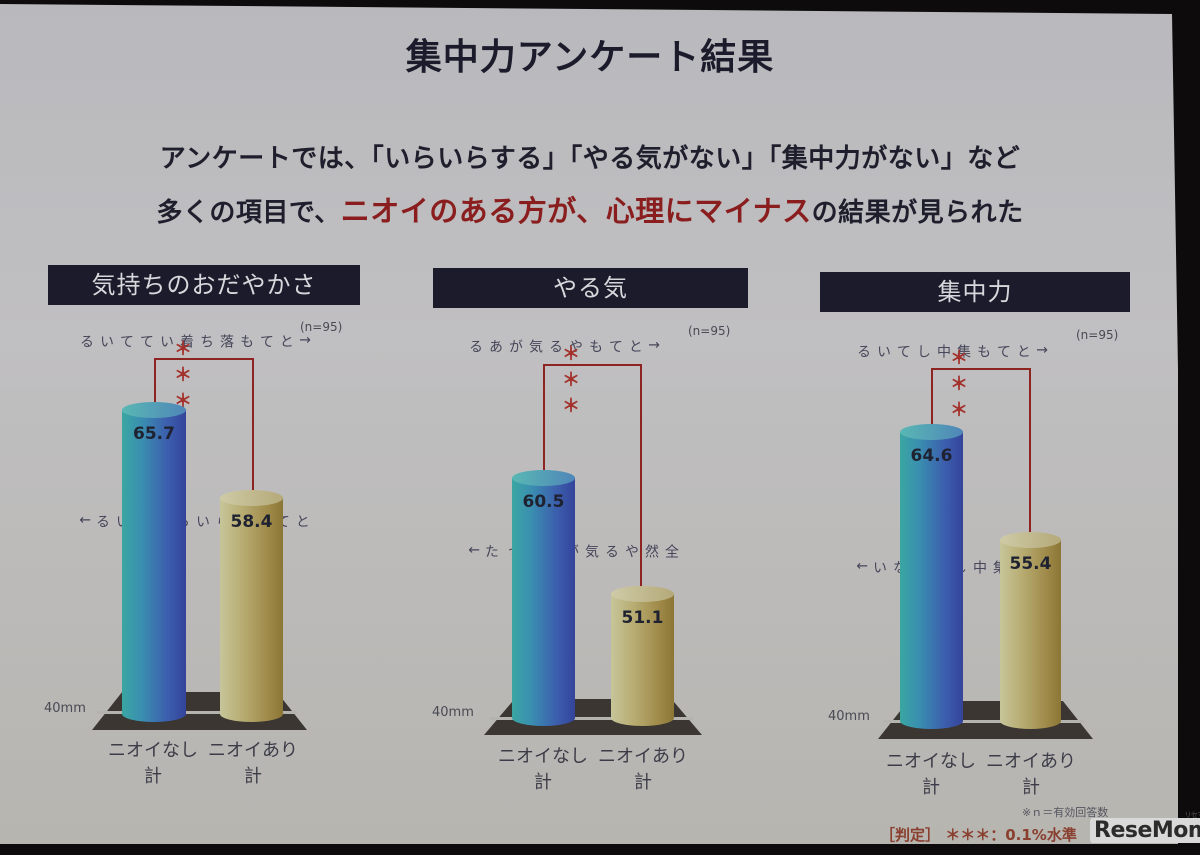 This screenshot has height=855, width=1200. What do you see at coordinates (590, 288) in the screenshot?
I see `chart-title: やる気` at bounding box center [590, 288].